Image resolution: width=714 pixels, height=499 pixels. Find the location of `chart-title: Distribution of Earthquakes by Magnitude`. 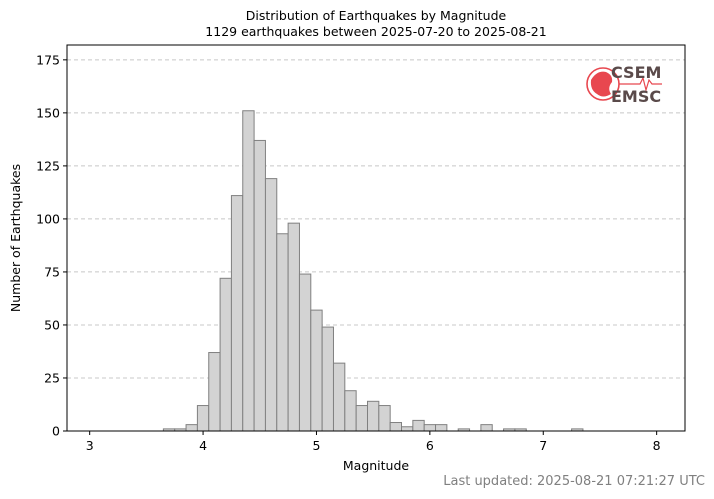

chart-title: Distribution of Earthquakes by Magnitude is located at coordinates (376, 15).